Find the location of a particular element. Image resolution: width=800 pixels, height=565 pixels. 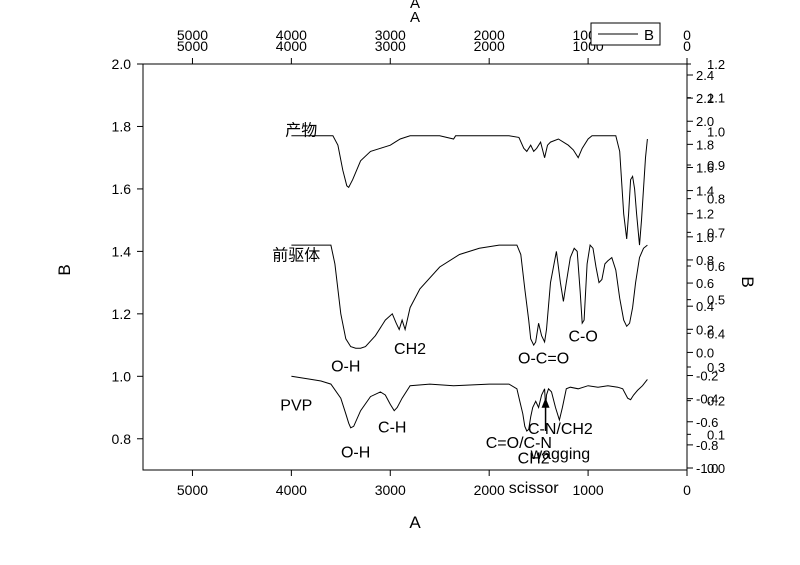

peak-annotation: C-O is located at coordinates (582, 337).